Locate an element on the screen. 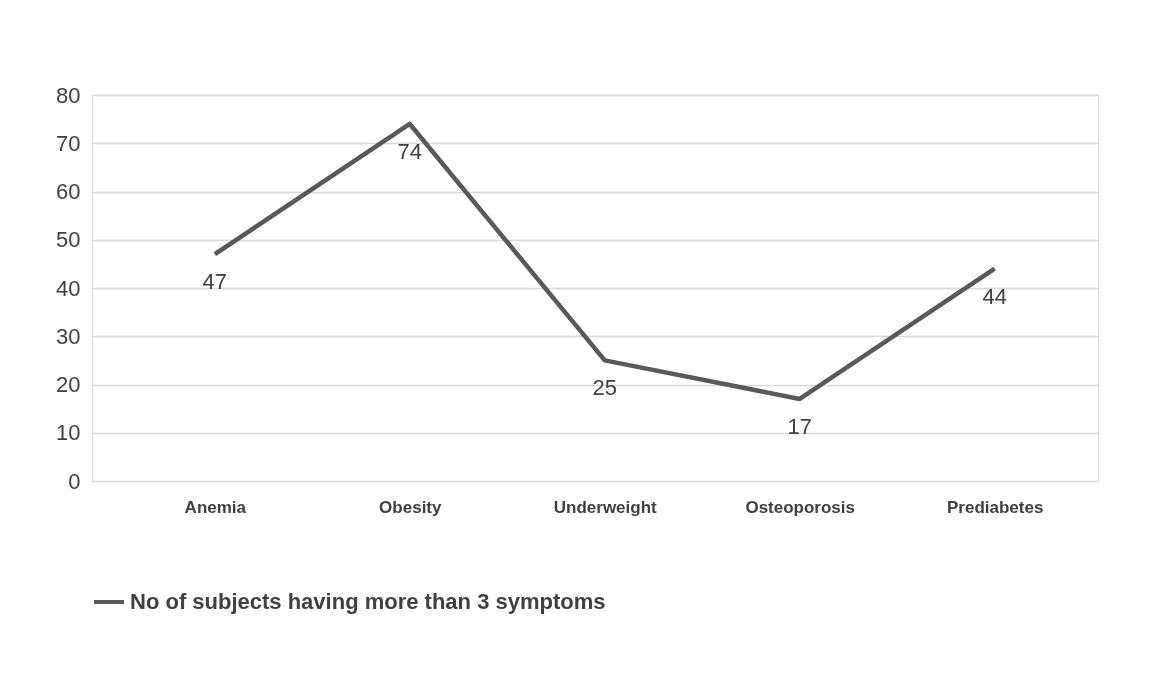  legend-label: No of subjects having more than 3 symptoms is located at coordinates (368, 601).